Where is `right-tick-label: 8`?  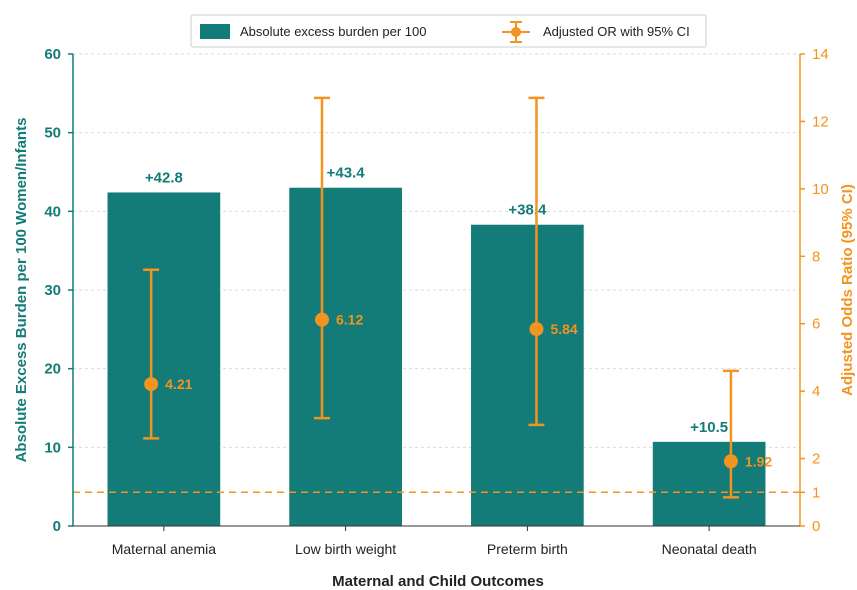
right-tick-label: 8 is located at coordinates (816, 256).